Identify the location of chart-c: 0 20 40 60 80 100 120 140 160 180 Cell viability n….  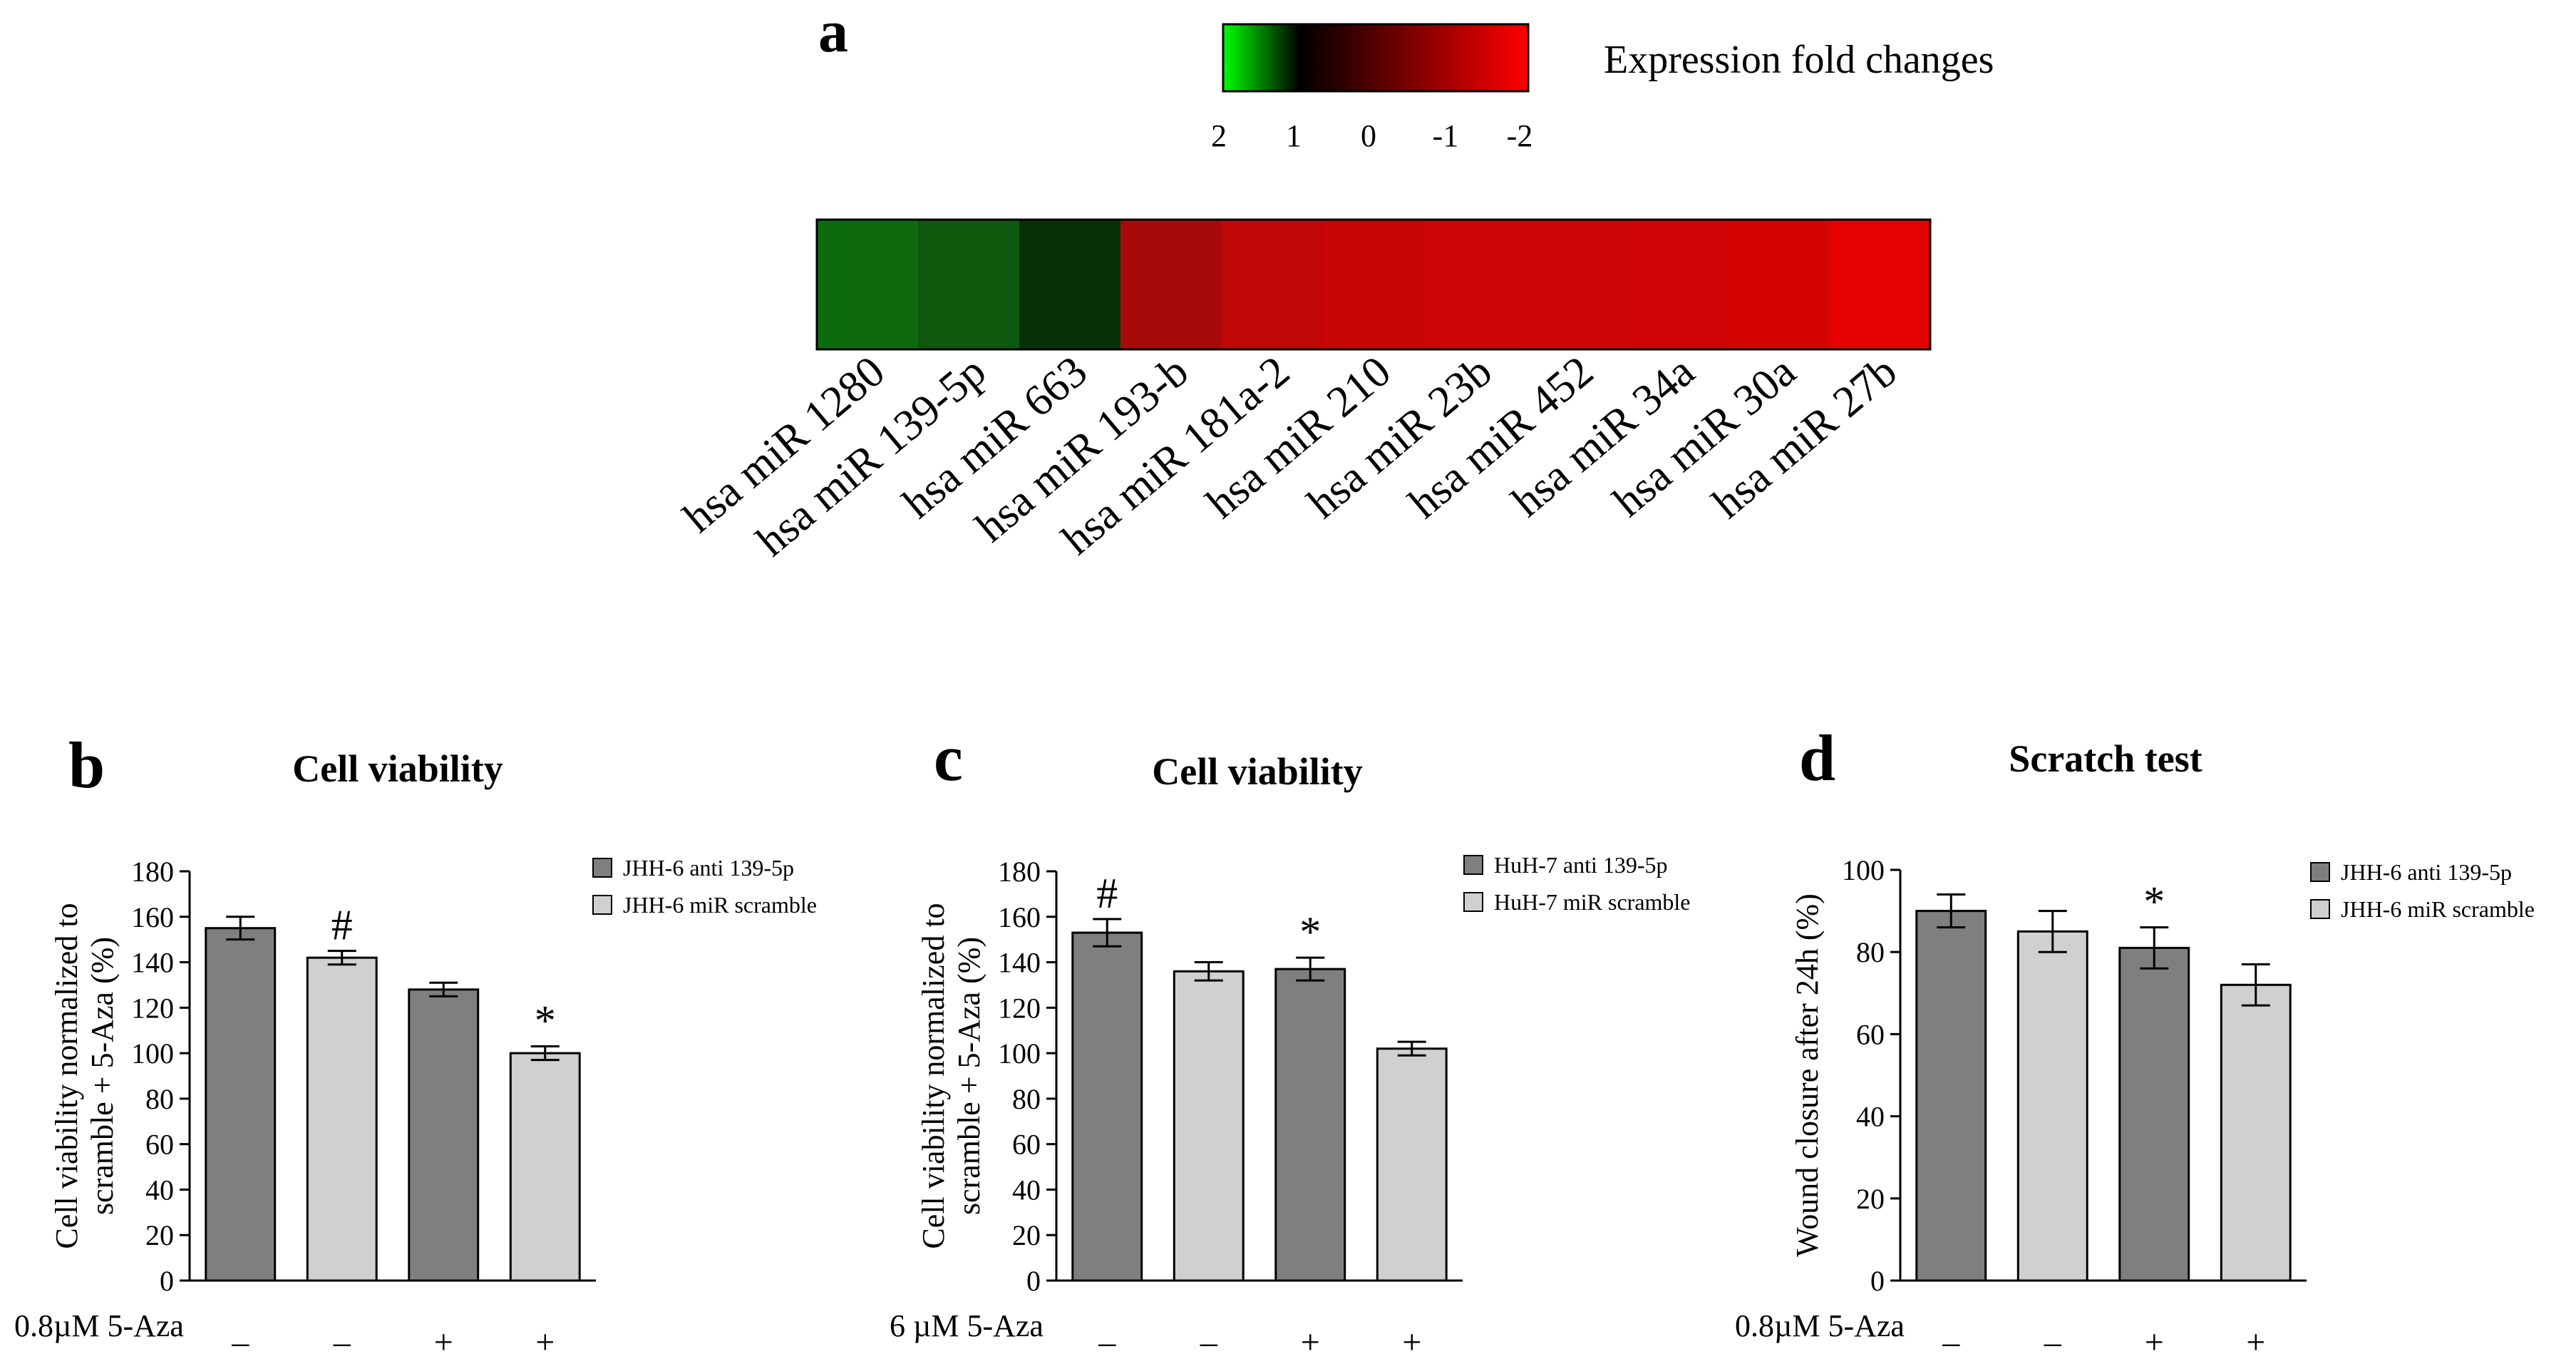
(1303, 1103).